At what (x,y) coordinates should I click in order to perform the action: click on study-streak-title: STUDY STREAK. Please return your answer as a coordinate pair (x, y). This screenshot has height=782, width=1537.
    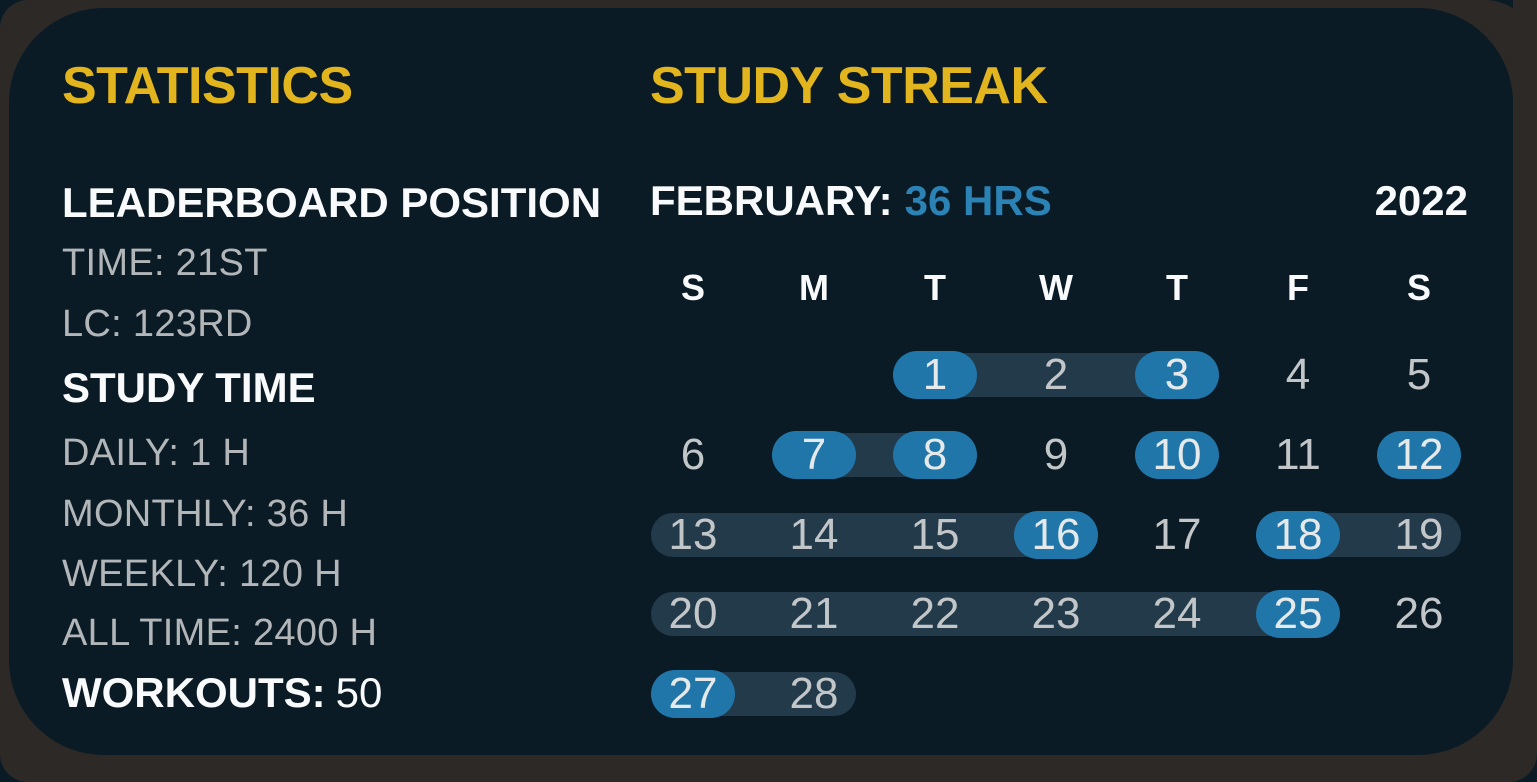
    Looking at the image, I should click on (849, 86).